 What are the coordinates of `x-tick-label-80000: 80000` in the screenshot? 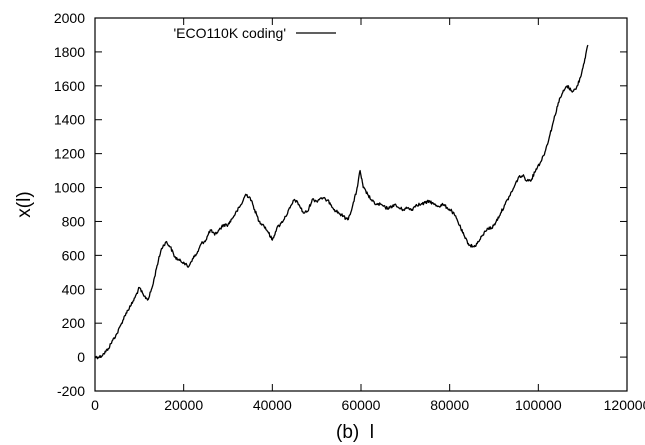 It's located at (449, 405).